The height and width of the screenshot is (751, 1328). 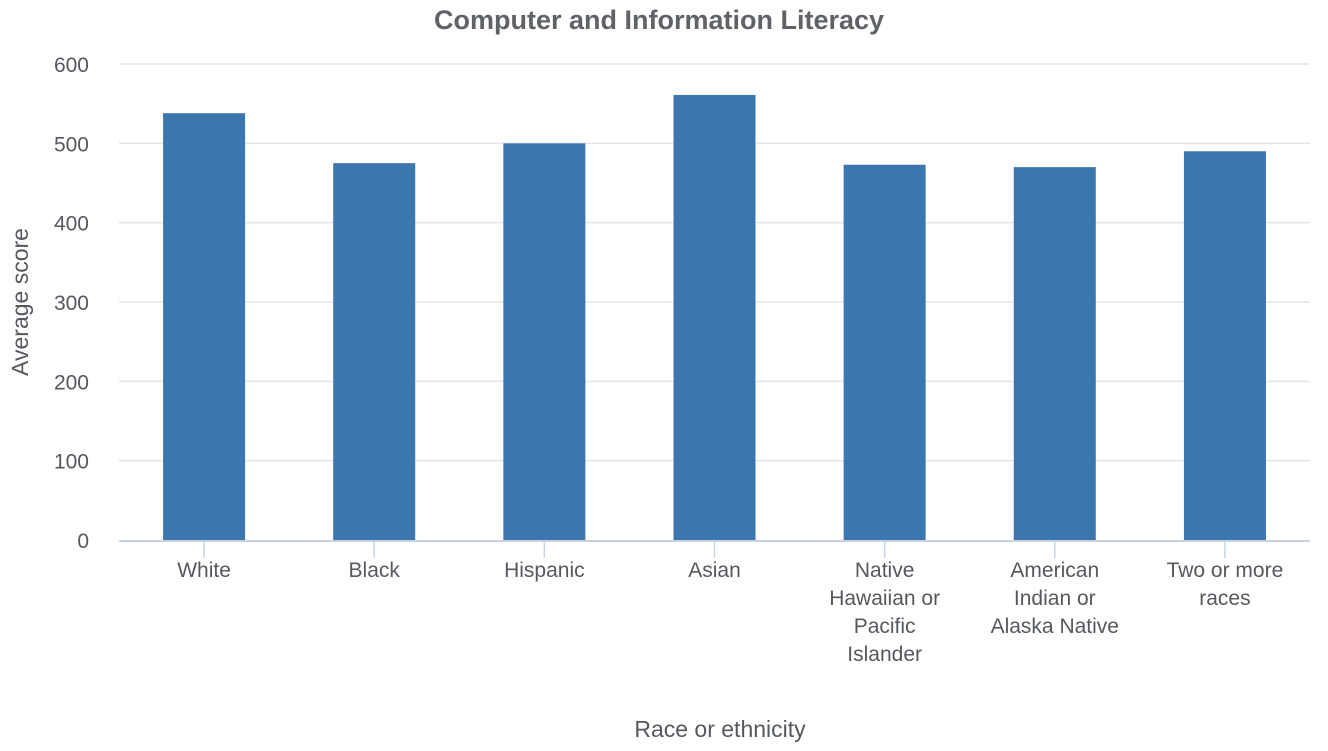 What do you see at coordinates (659, 20) in the screenshot?
I see `chart-title: Computer and Information Literacy` at bounding box center [659, 20].